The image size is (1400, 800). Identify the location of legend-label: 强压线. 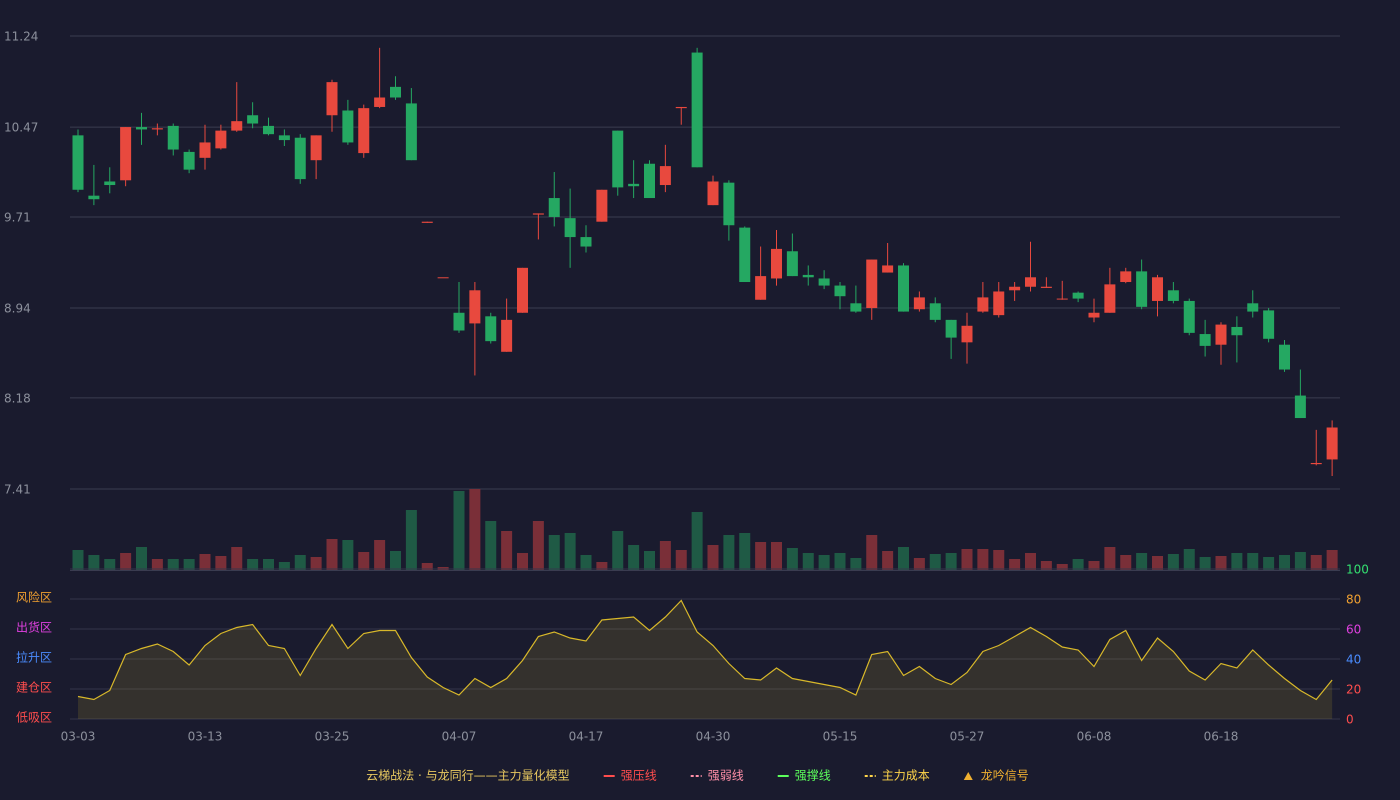
(639, 776).